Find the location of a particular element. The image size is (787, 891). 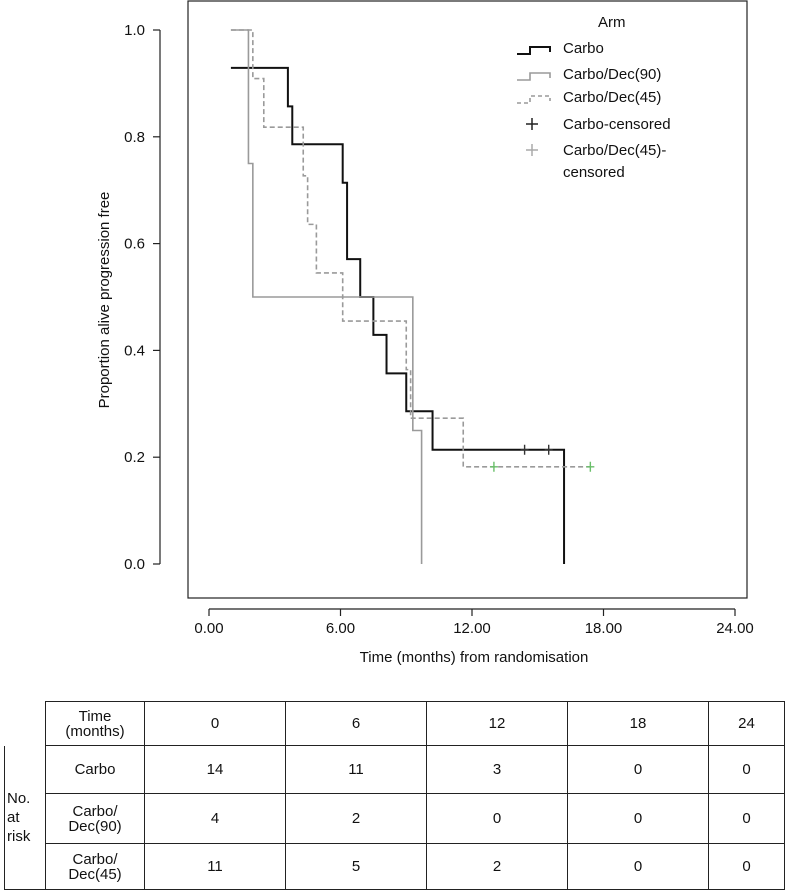

legend-entry-carbo-dec45-censored: Carbo/Dec(45)- is located at coordinates (614, 150).